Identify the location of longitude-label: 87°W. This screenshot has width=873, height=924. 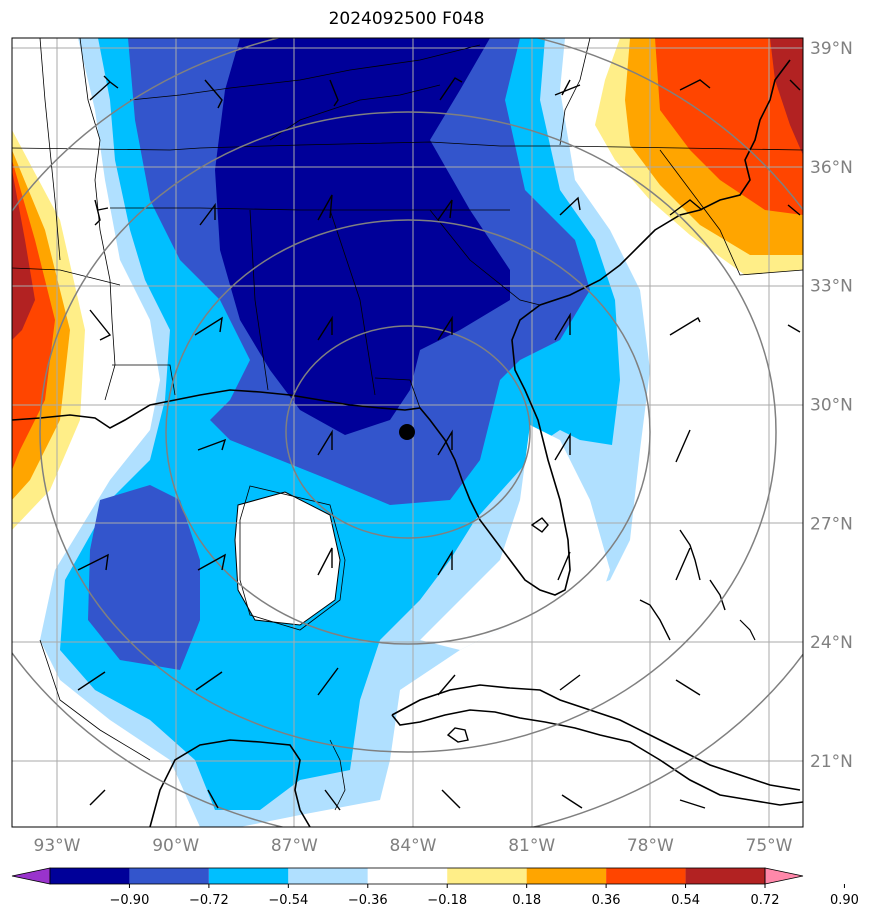
(294, 846).